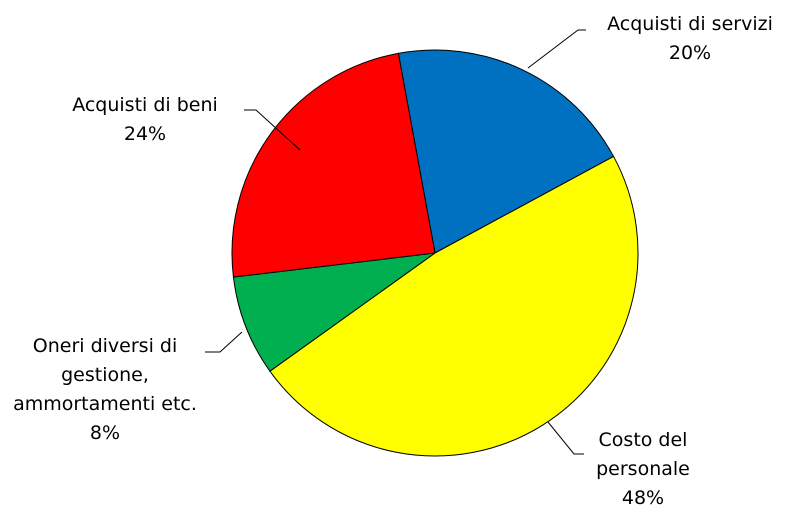 Image resolution: width=801 pixels, height=513 pixels. I want to click on value-label: 8%, so click(105, 433).